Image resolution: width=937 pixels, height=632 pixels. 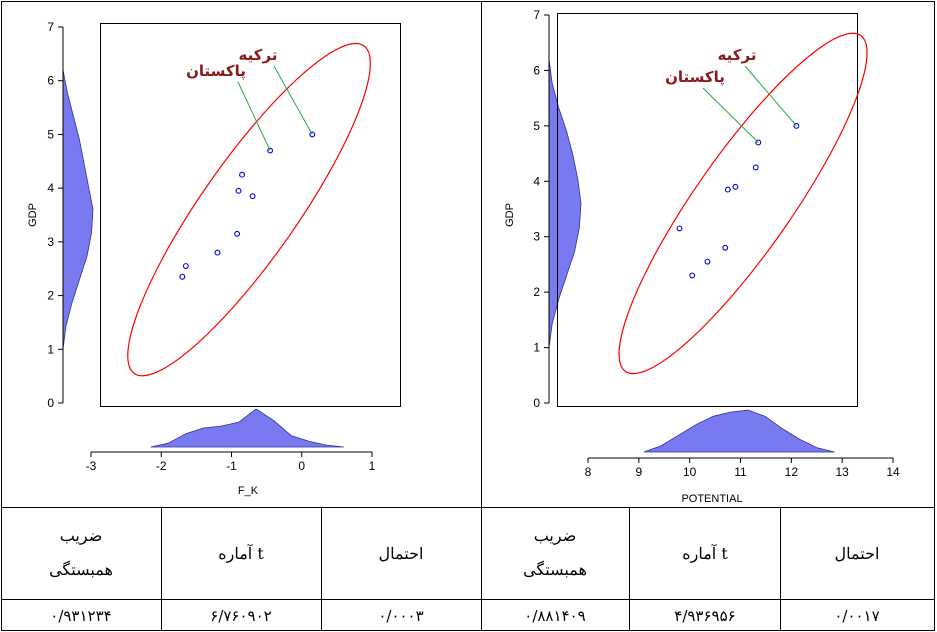 I want to click on value-tstat-right: ۴/۹۳۶۹۵۶, so click(x=704, y=616).